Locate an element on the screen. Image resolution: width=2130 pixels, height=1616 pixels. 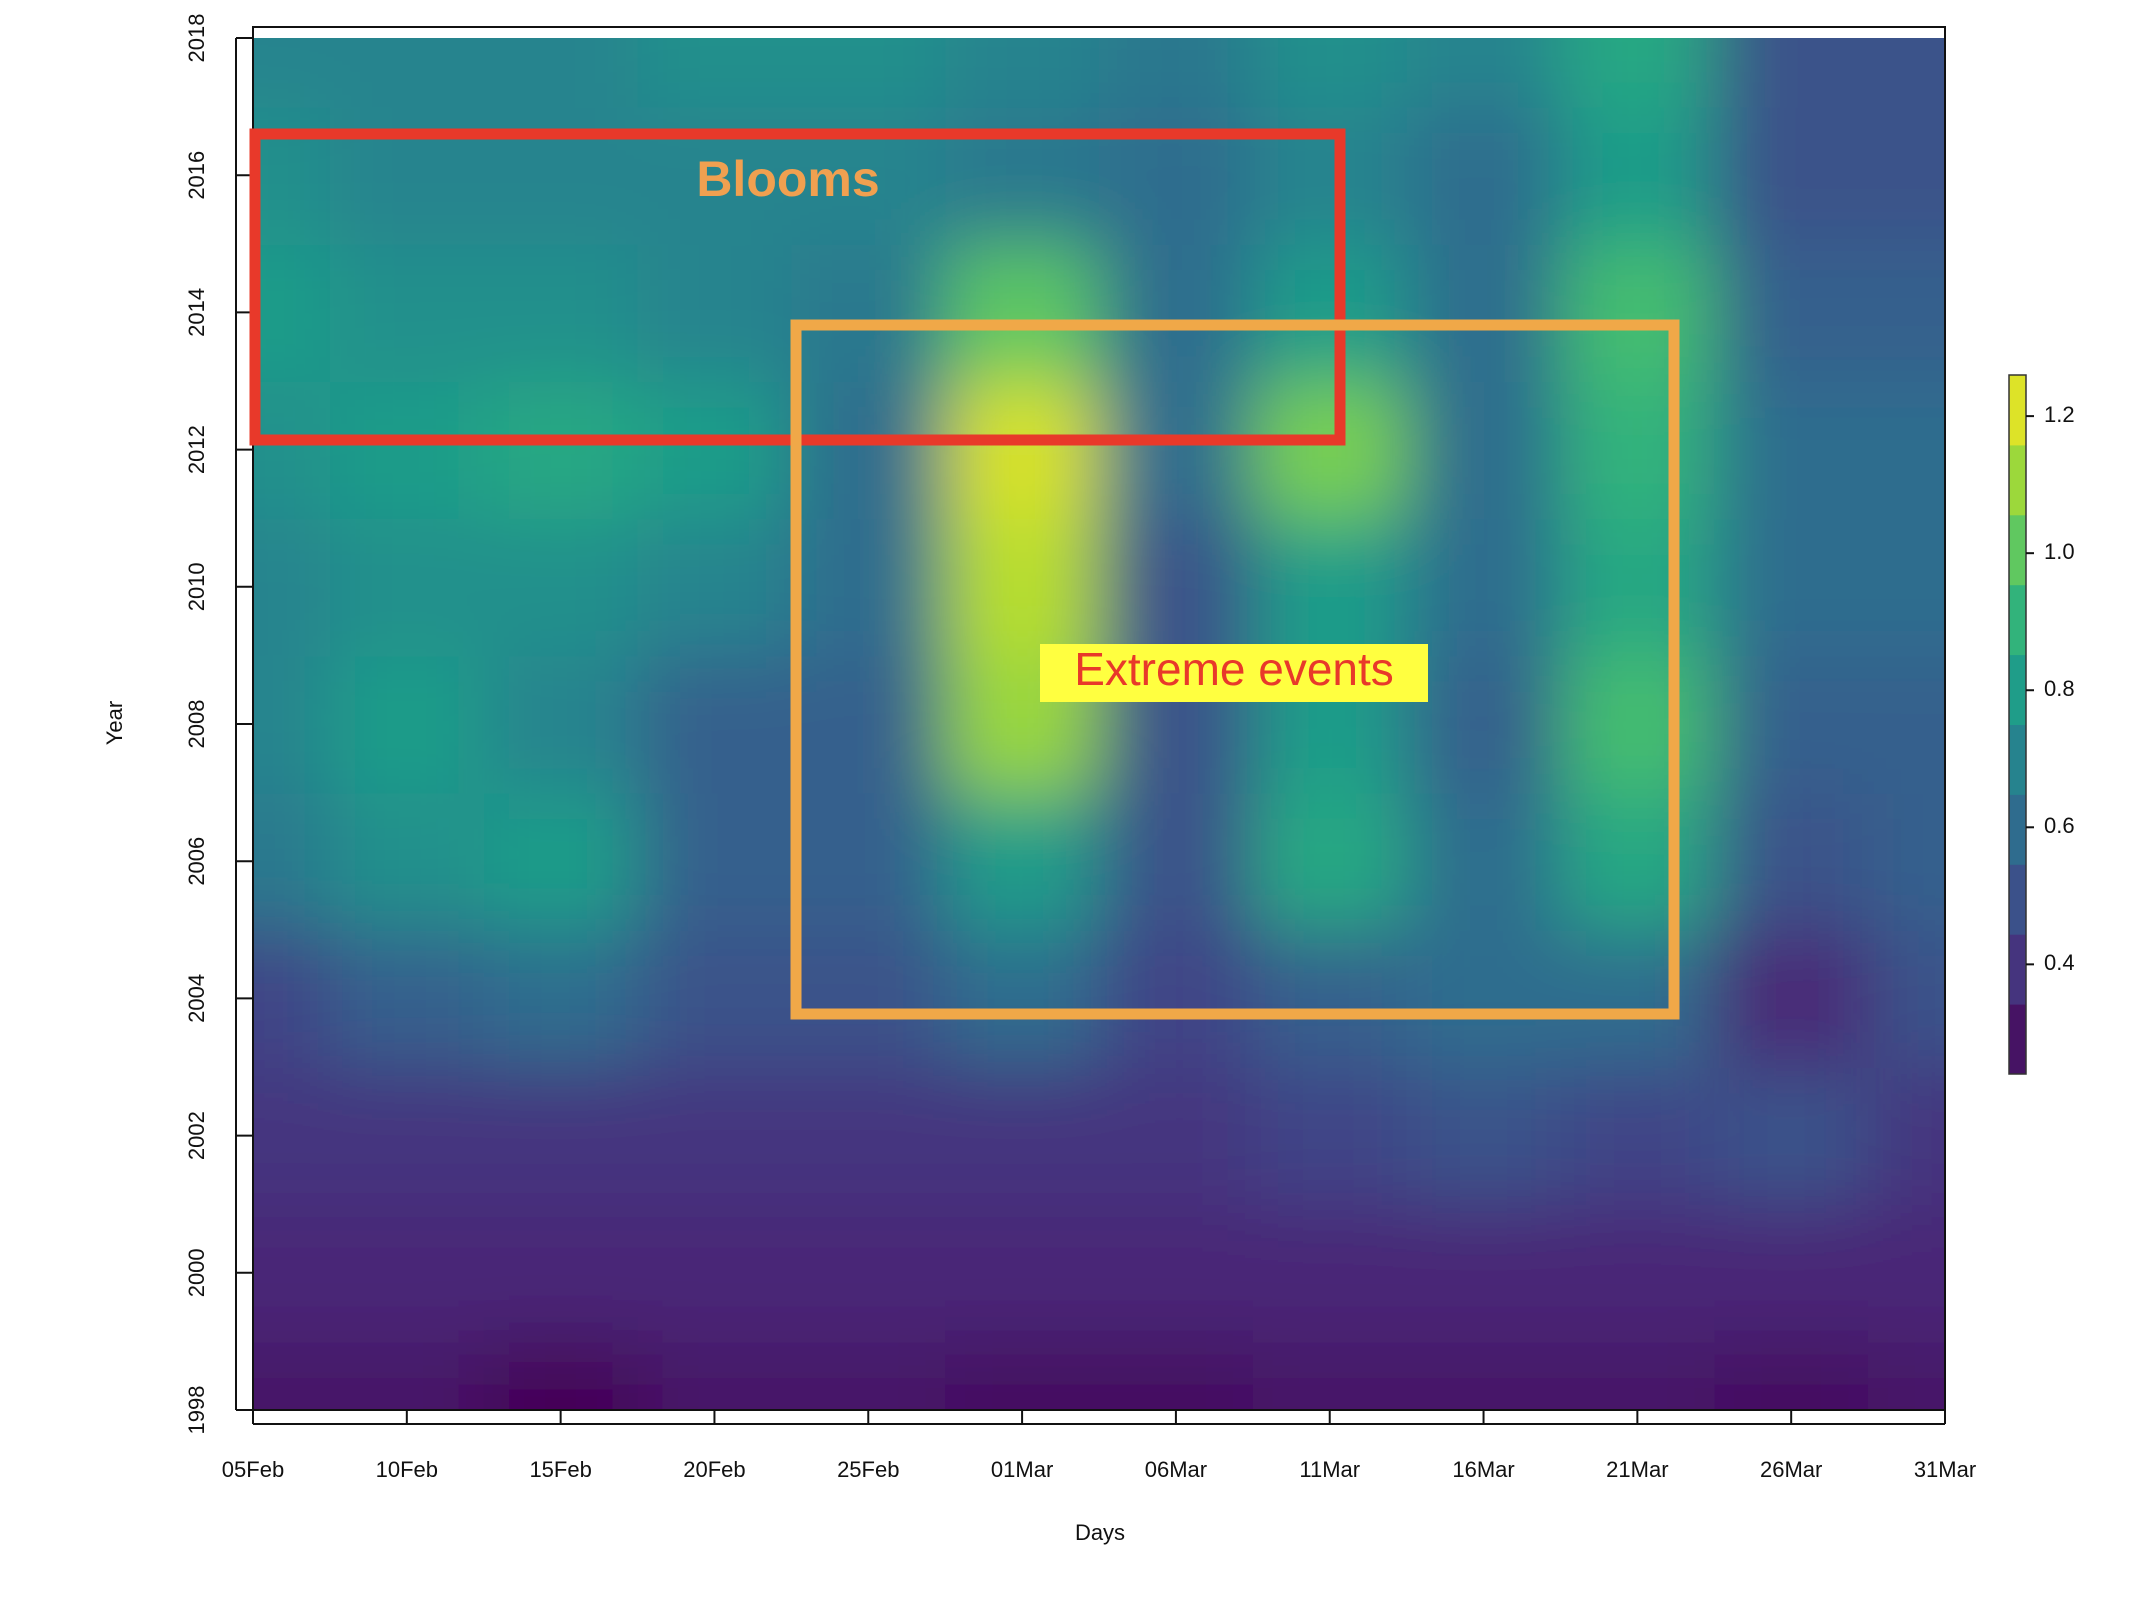
y-tick-label: 2010 is located at coordinates (196, 586).